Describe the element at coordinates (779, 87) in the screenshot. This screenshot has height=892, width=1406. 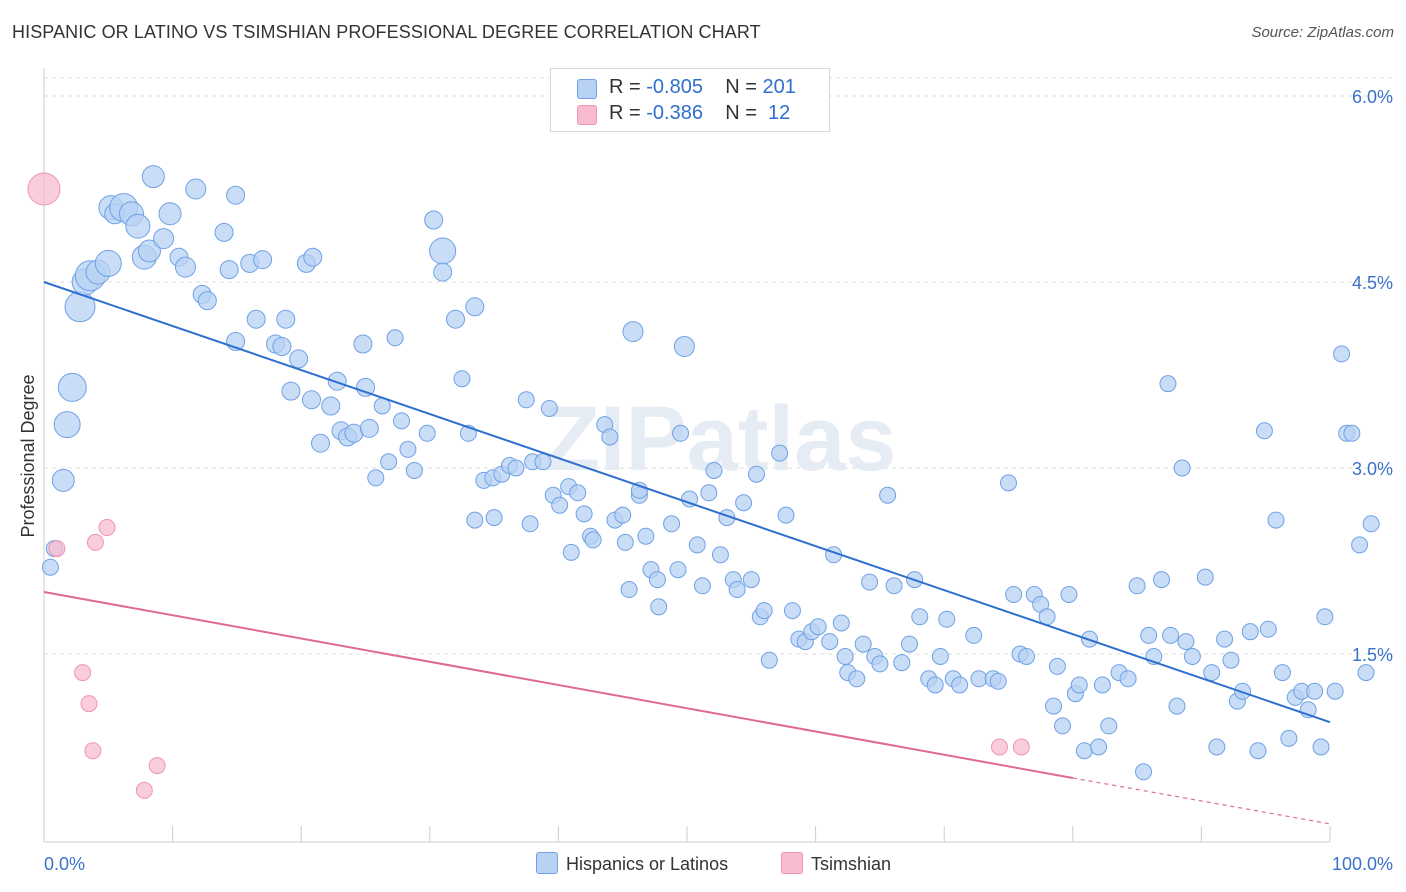
I see `legend-n-value: 201` at that location.